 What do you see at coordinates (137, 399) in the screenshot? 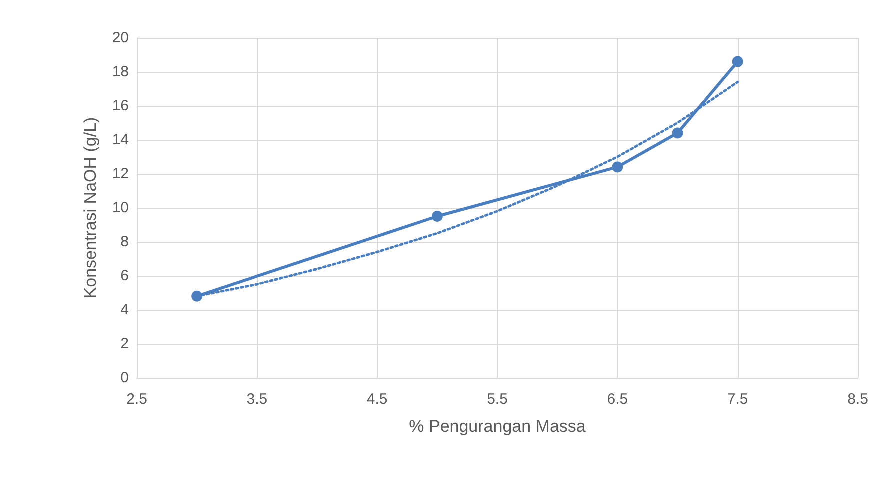
I see `x-tick-label: 2.5` at bounding box center [137, 399].